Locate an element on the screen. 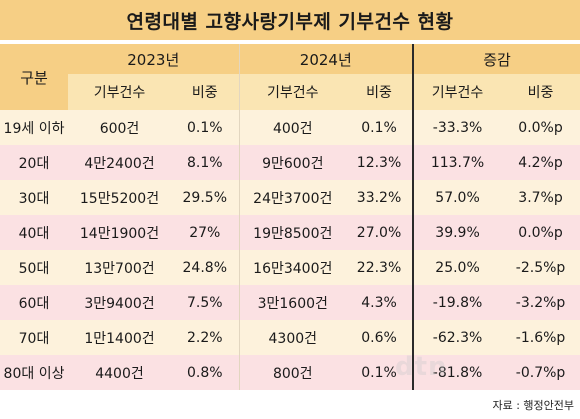 This screenshot has height=419, width=580. header-count-2024: 기부건수 is located at coordinates (292, 92).